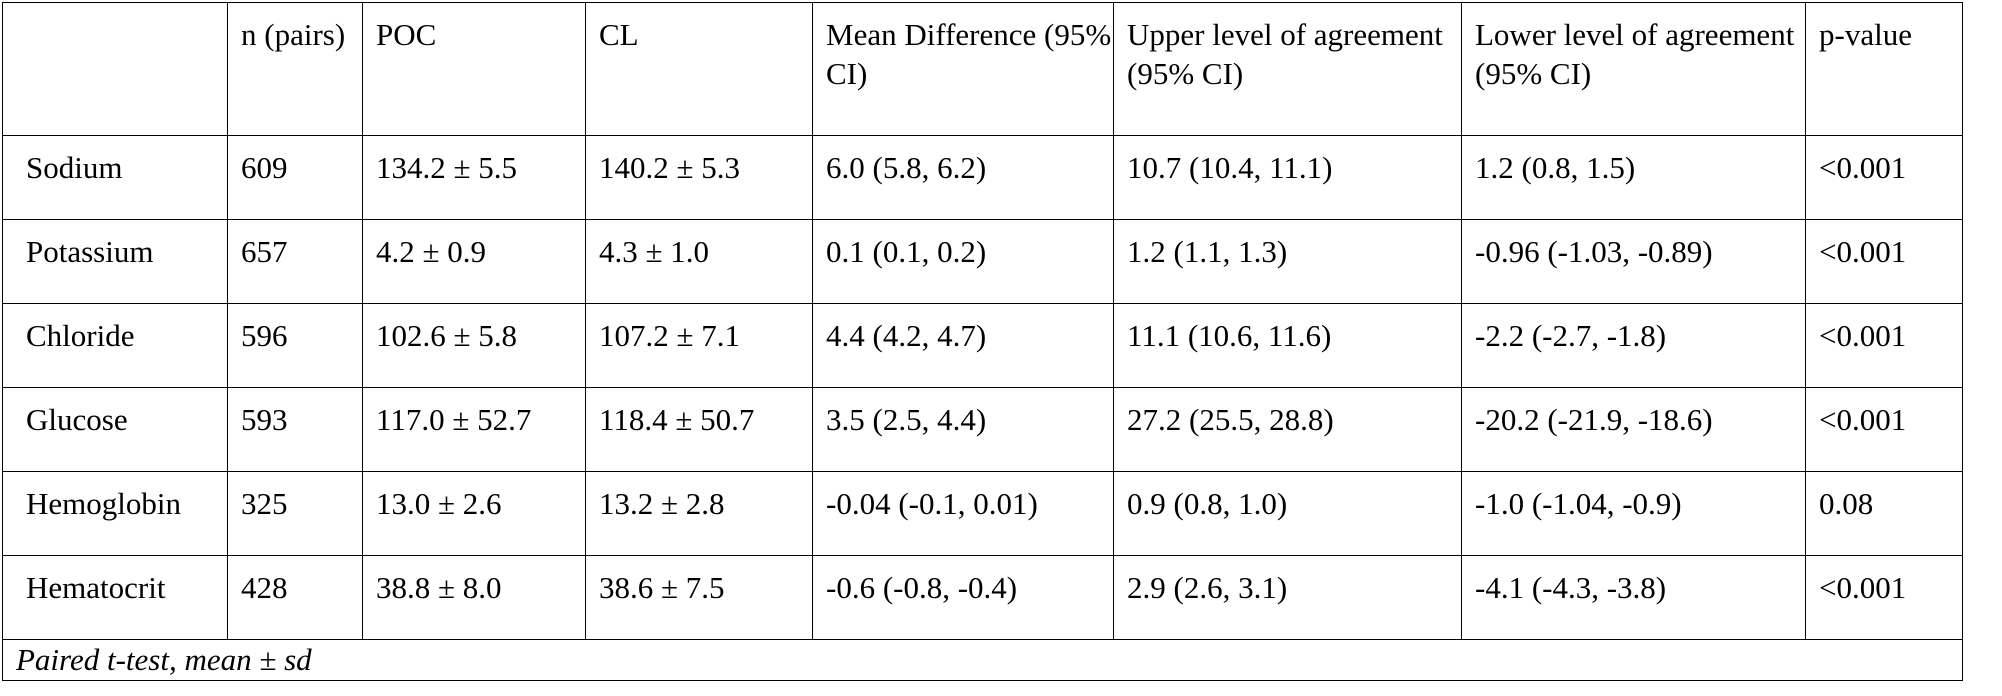 This screenshot has height=696, width=2002. Describe the element at coordinates (115, 261) in the screenshot. I see `row-label: Potassium` at that location.